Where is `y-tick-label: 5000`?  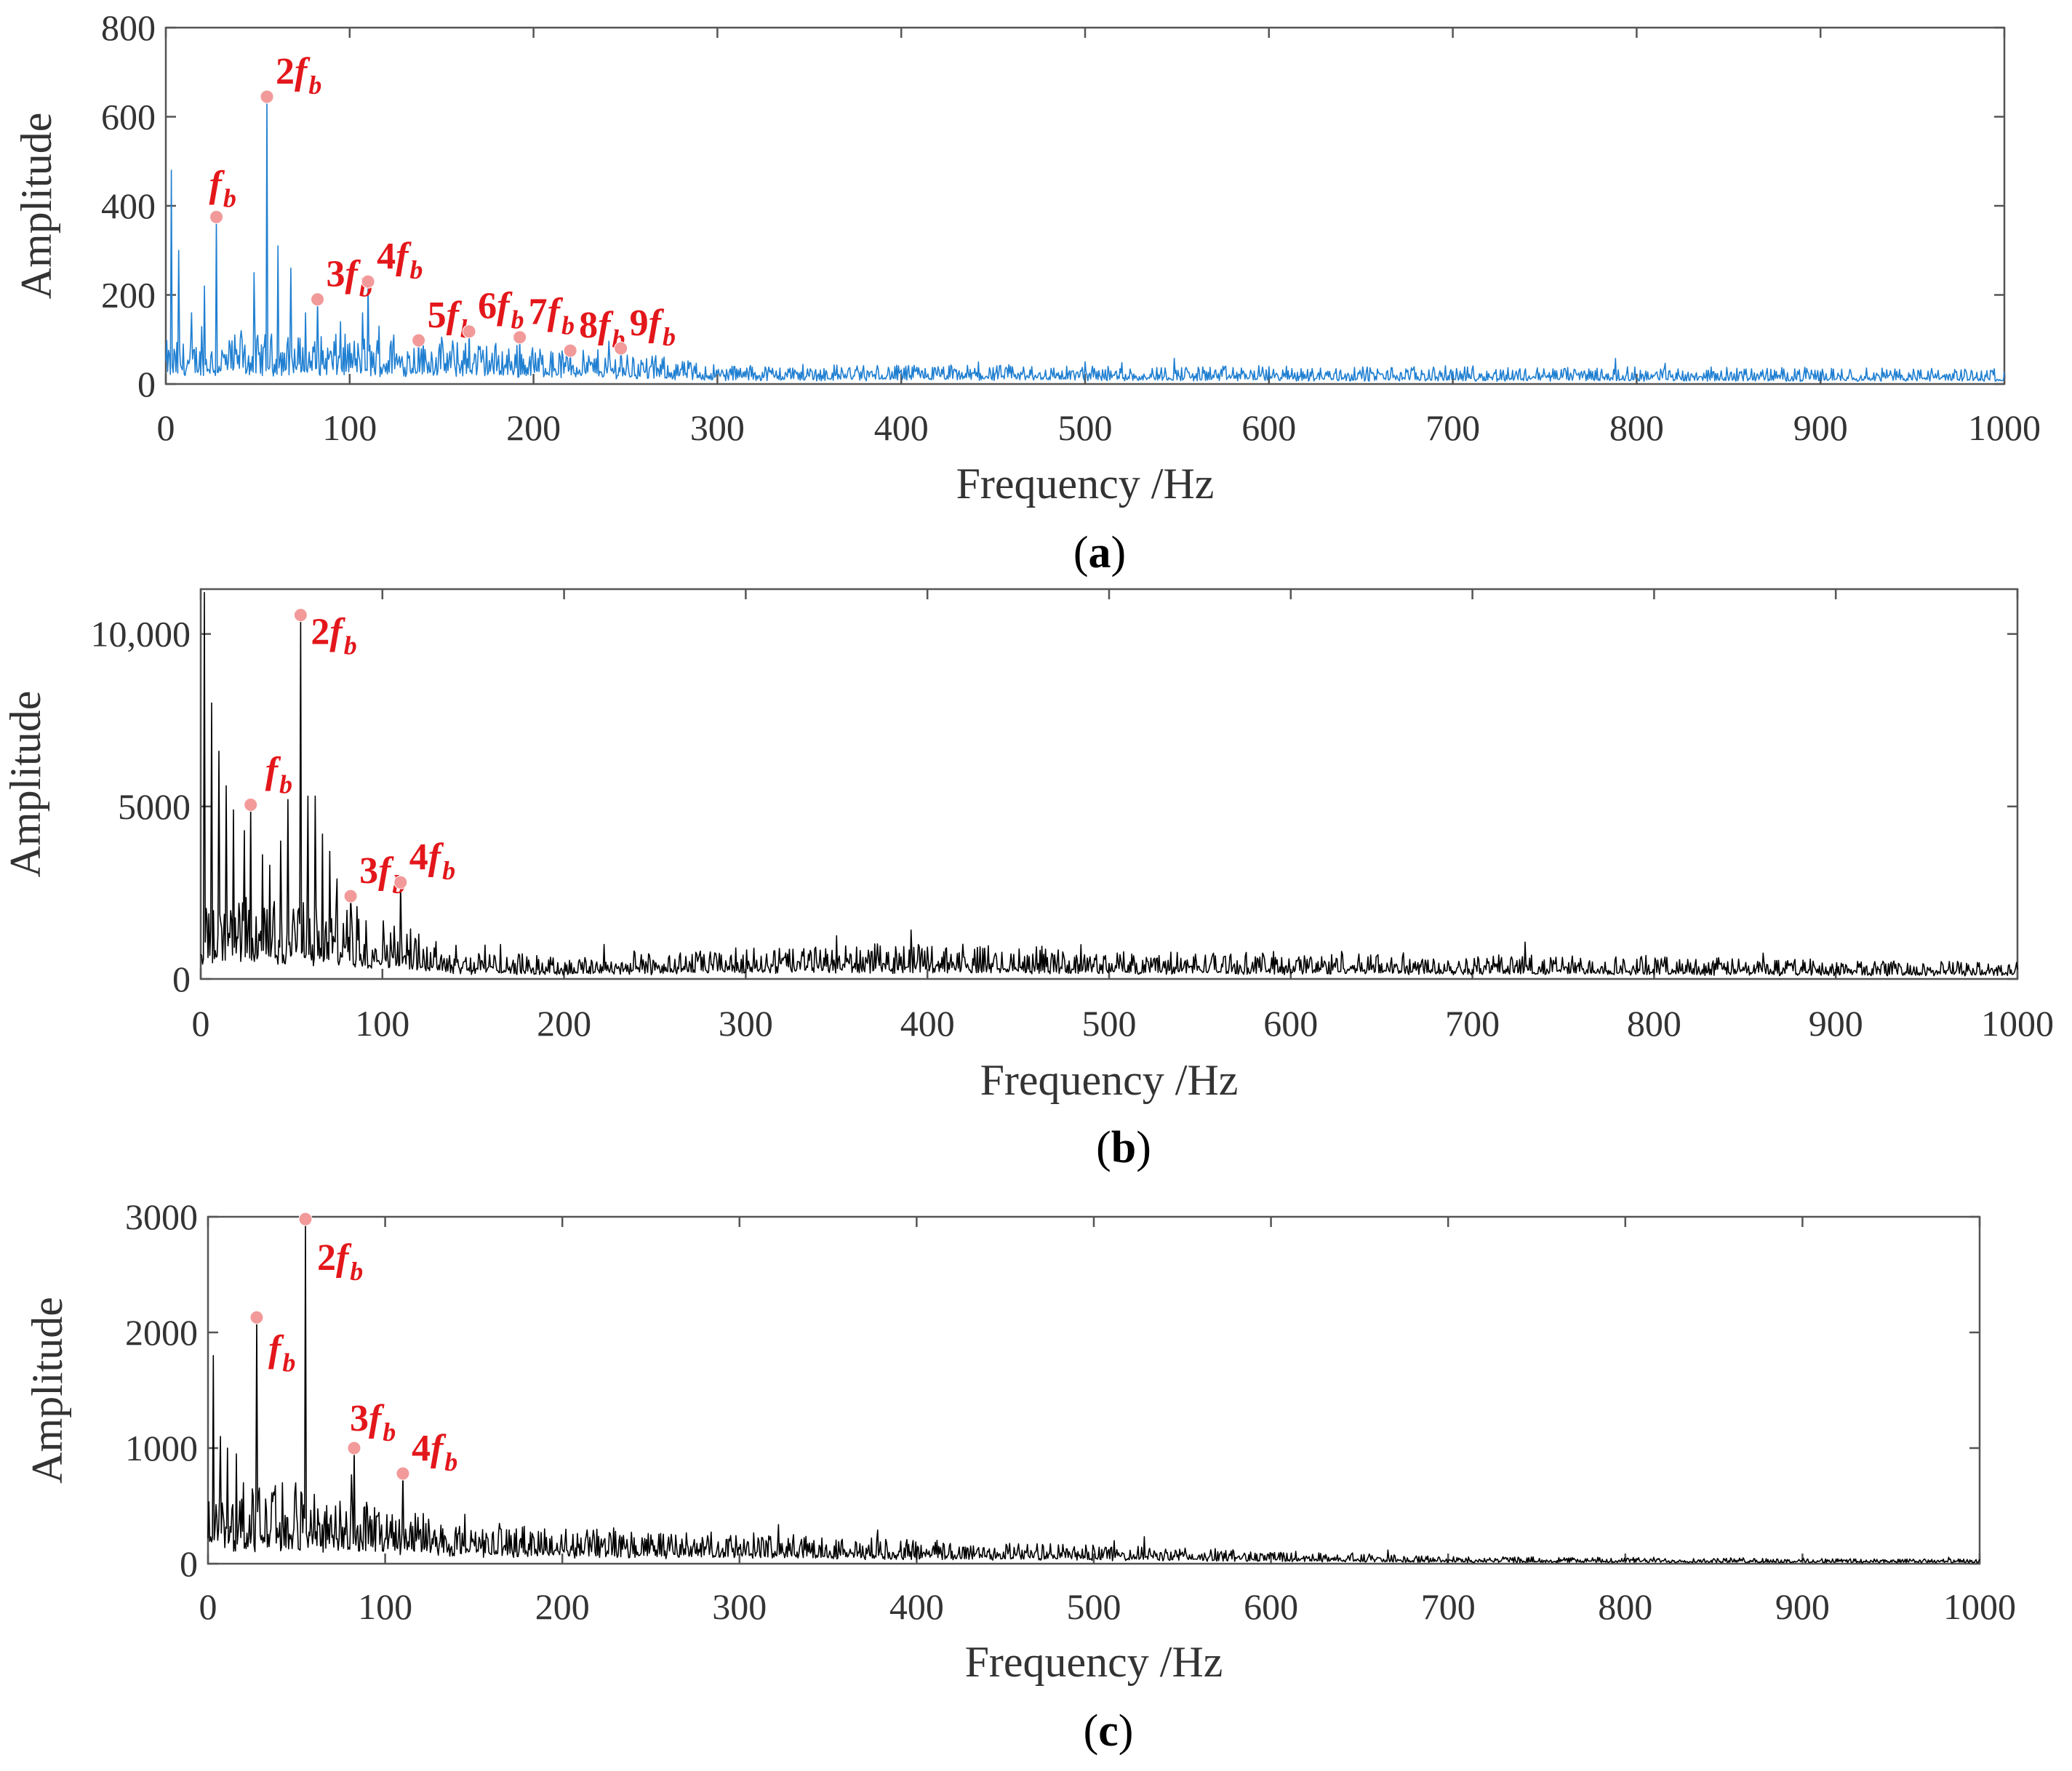
y-tick-label: 5000 is located at coordinates (154, 806).